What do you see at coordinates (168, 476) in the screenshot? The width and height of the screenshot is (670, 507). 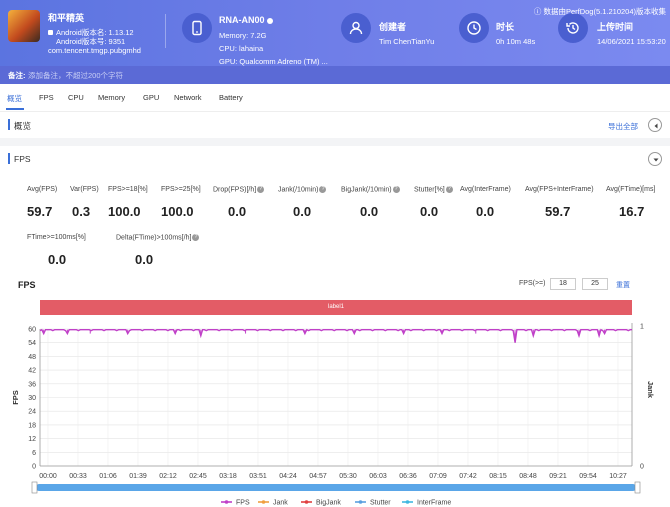 I see `x-tick-label: 02:12` at bounding box center [168, 476].